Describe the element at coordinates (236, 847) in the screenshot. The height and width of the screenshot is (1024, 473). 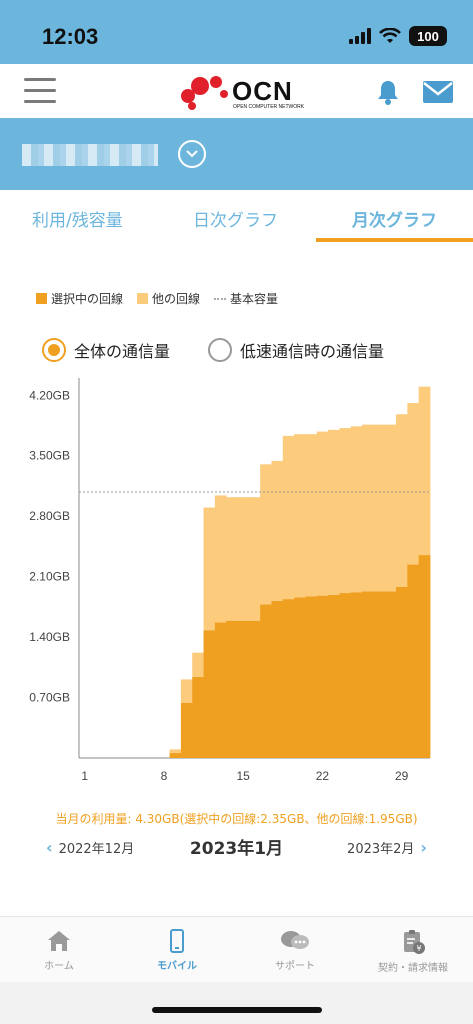
I see `month-navigation: ‹ 2022年12月 2023年1月 2023年2月 ›` at that location.